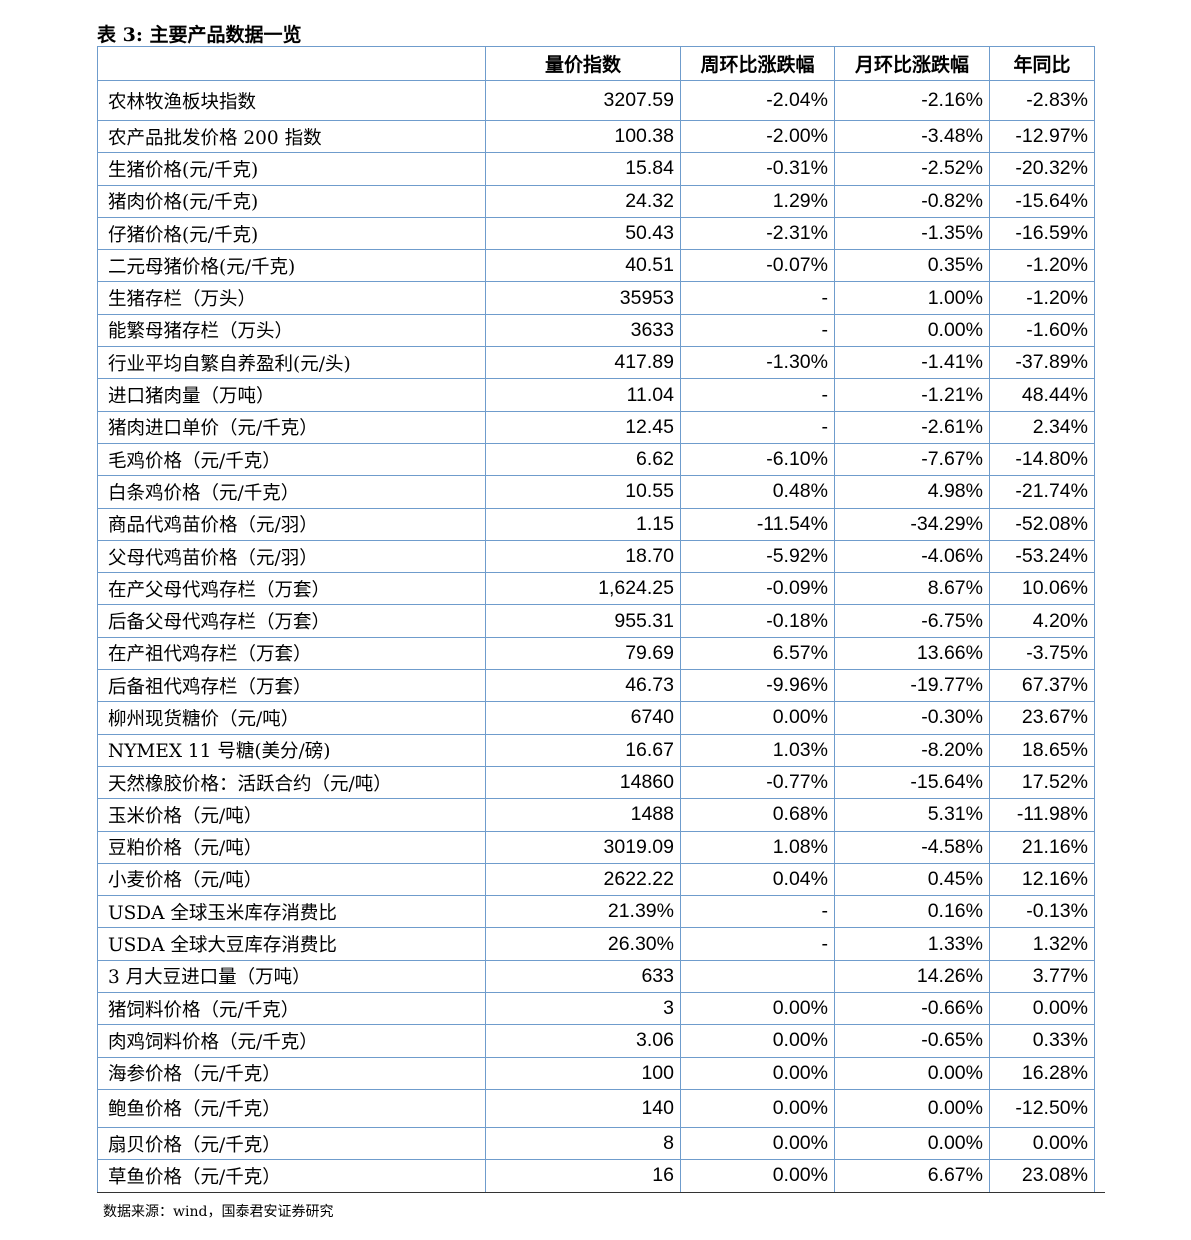  I want to click on row-label: 农林牧渔板块指数, so click(291, 100).